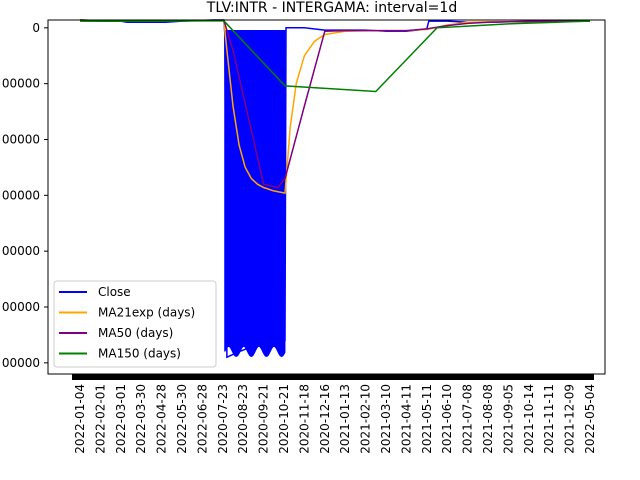 The height and width of the screenshot is (480, 640). What do you see at coordinates (468, 419) in the screenshot?
I see `x-tick-label: 2021-07-08` at bounding box center [468, 419].